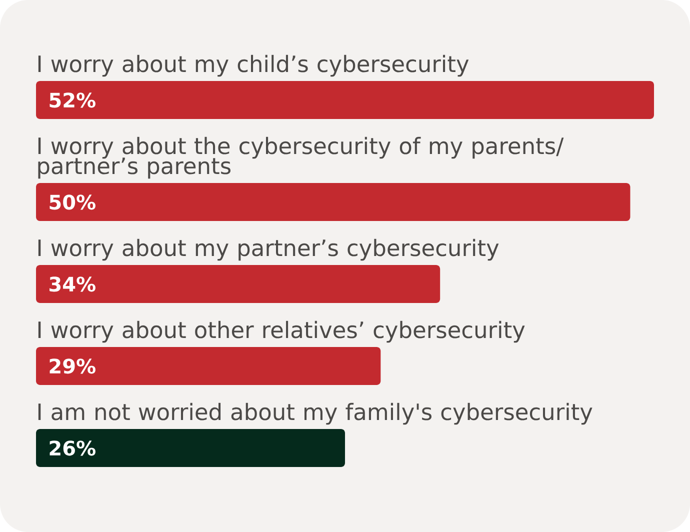 Image resolution: width=690 pixels, height=532 pixels. I want to click on y-tick-label: I am not worried about my family's cybersecurity, so click(315, 413).